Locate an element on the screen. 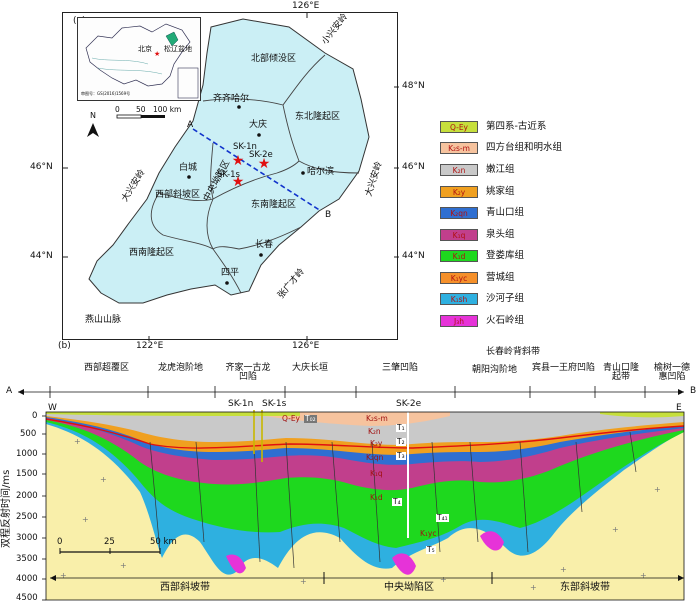 The width and height of the screenshot is (700, 606). lat-label-44-left: 44°N is located at coordinates (41, 256).